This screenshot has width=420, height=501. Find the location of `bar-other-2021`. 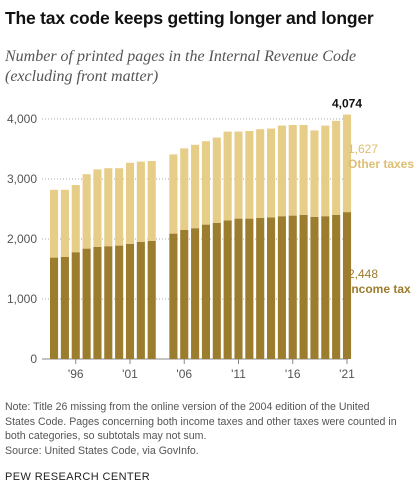

bar-other-2021 is located at coordinates (347, 163).